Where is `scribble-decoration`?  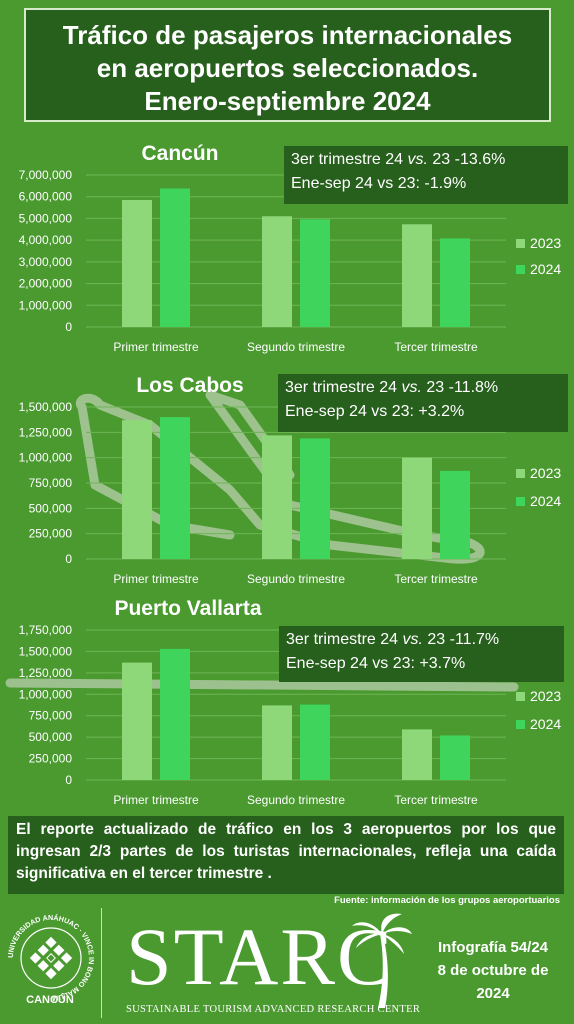 scribble-decoration is located at coordinates (262, 685).